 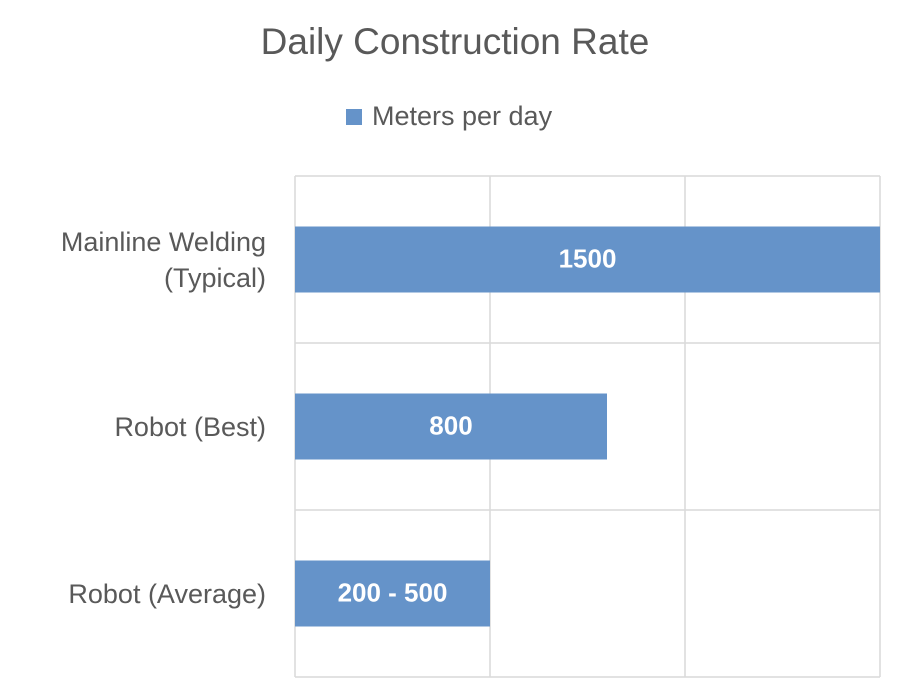 What do you see at coordinates (455, 41) in the screenshot?
I see `chart-title: Daily Construction Rate` at bounding box center [455, 41].